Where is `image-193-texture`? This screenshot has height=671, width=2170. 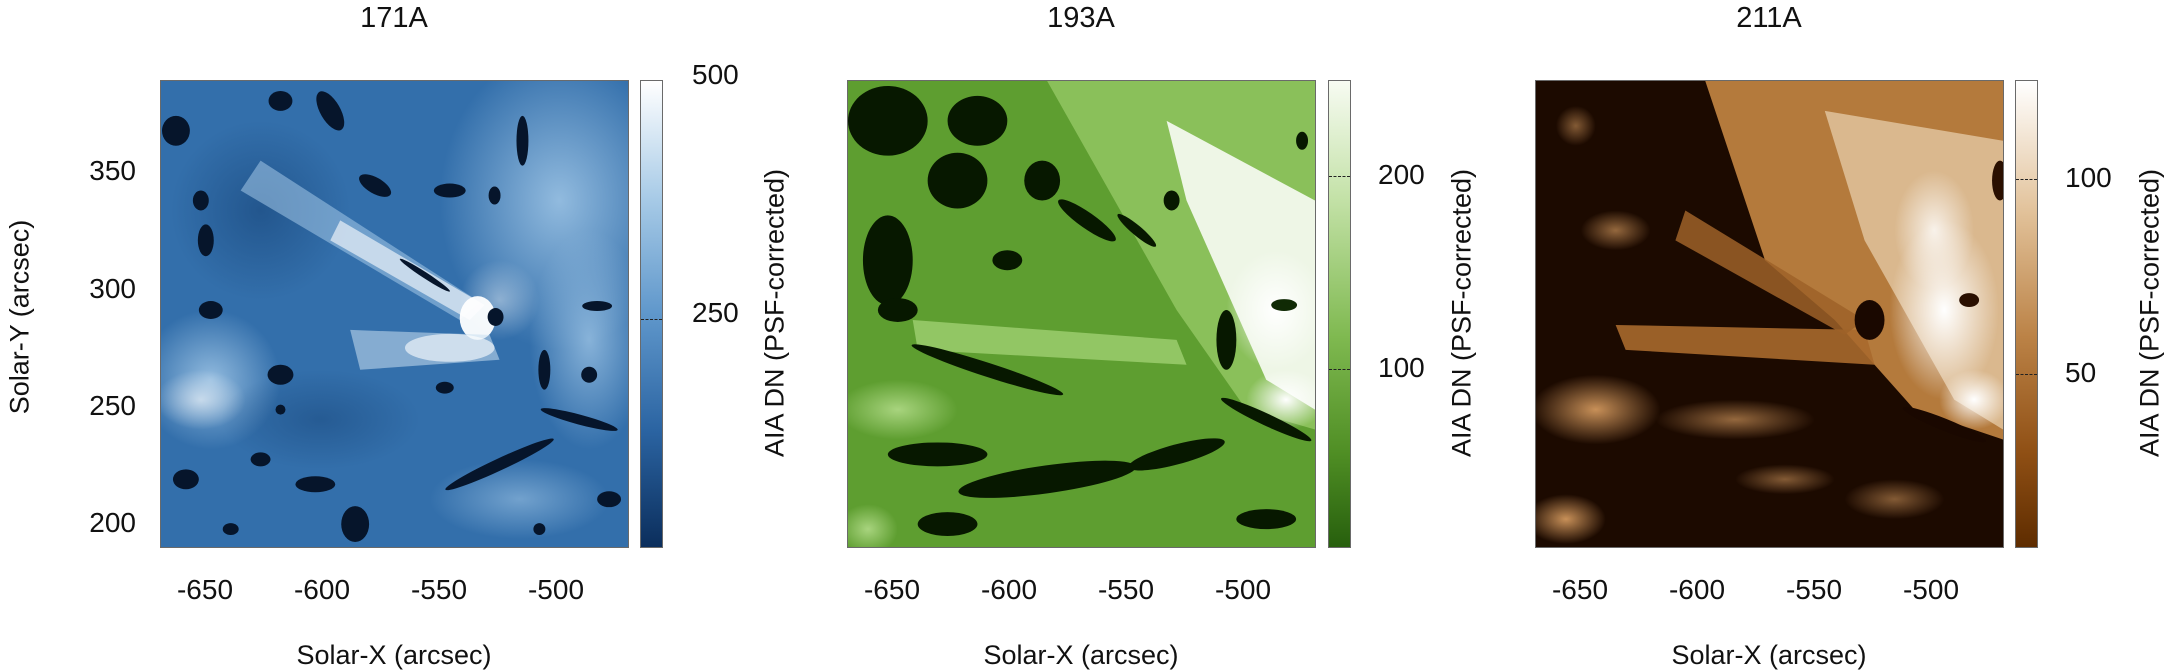
image-193-texture is located at coordinates (1081, 314).